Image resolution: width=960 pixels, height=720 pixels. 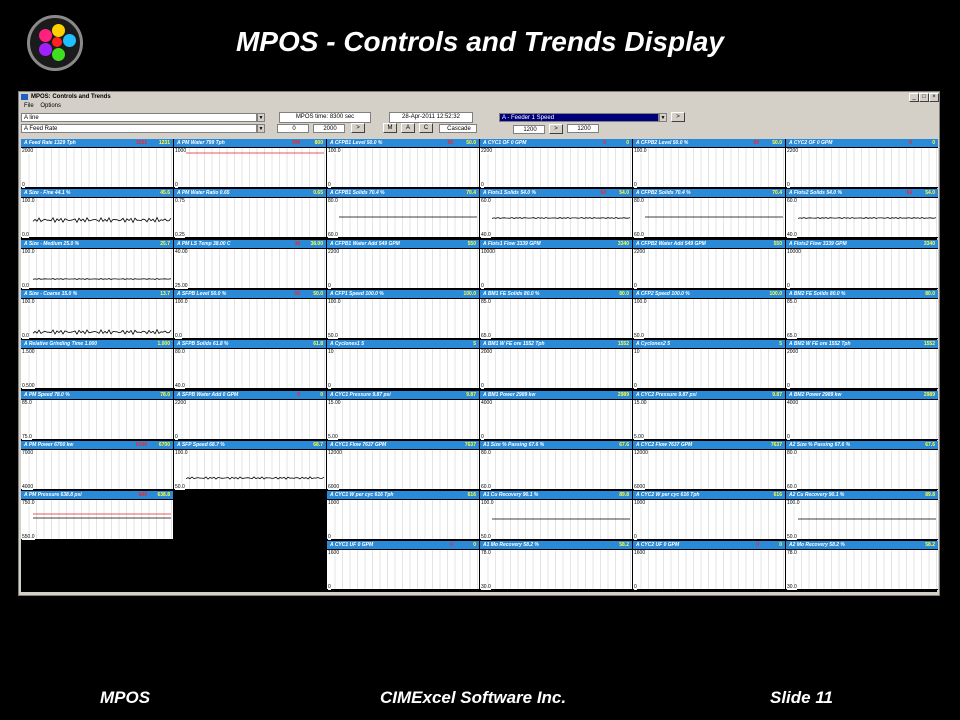 I want to click on trend-panel: A CYC1 UF 0 GPM 0 0 1600 0, so click(x=403, y=566).